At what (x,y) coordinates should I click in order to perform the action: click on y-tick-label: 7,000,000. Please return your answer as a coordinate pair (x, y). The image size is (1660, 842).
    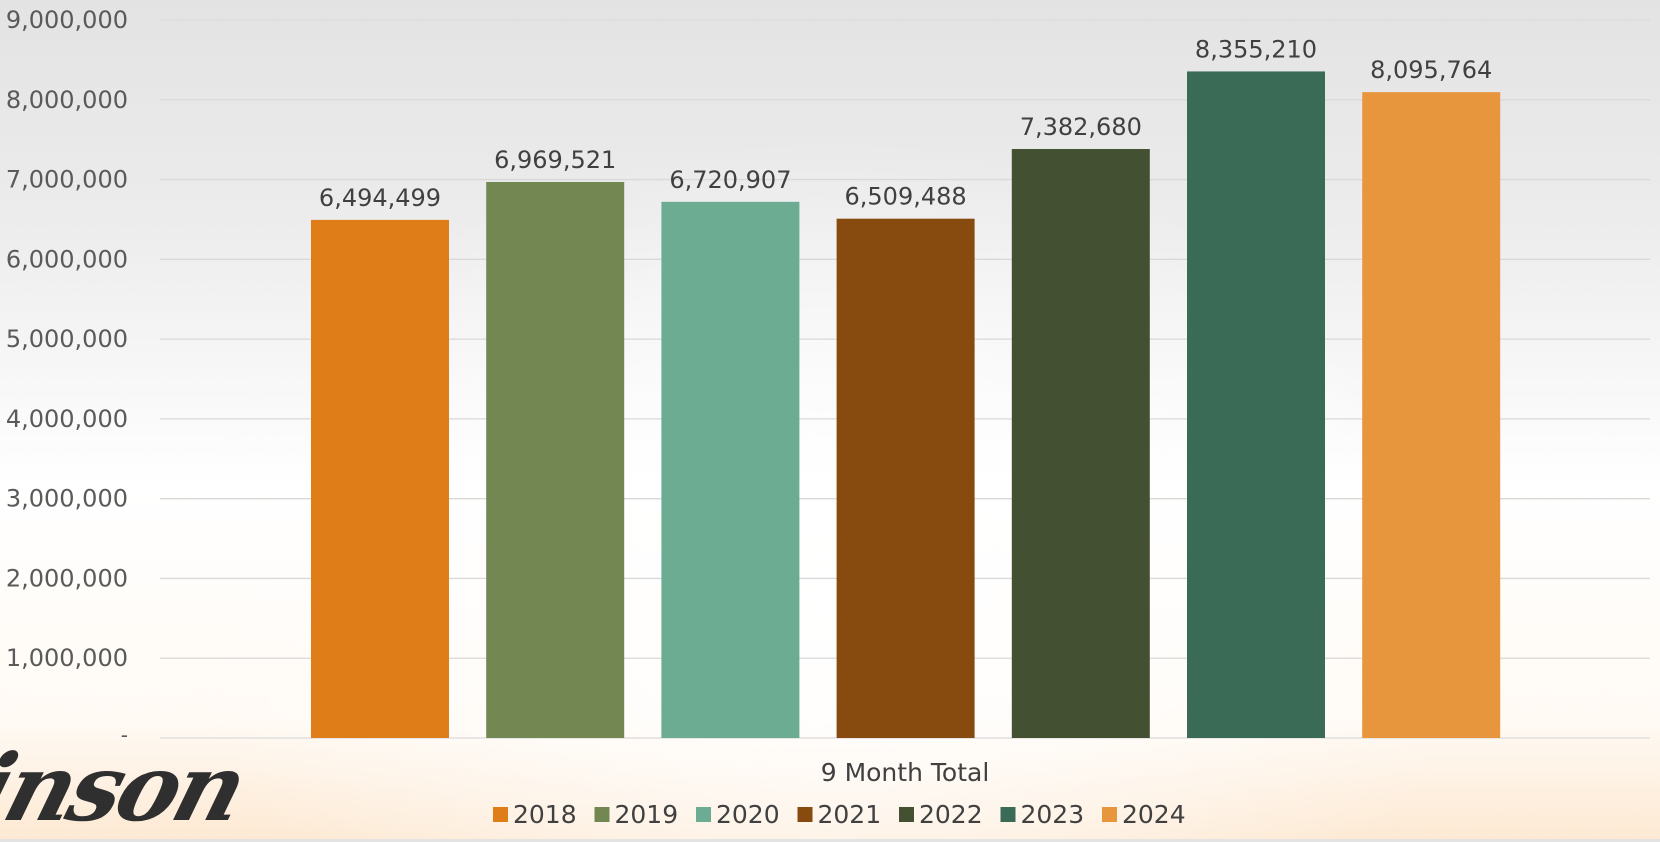
    Looking at the image, I should click on (67, 180).